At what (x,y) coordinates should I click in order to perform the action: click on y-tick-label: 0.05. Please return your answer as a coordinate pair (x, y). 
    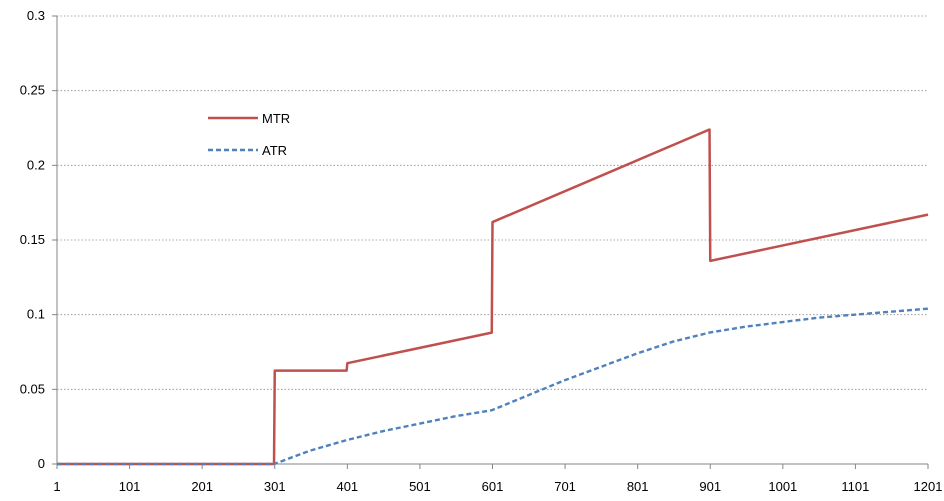
    Looking at the image, I should click on (32, 388).